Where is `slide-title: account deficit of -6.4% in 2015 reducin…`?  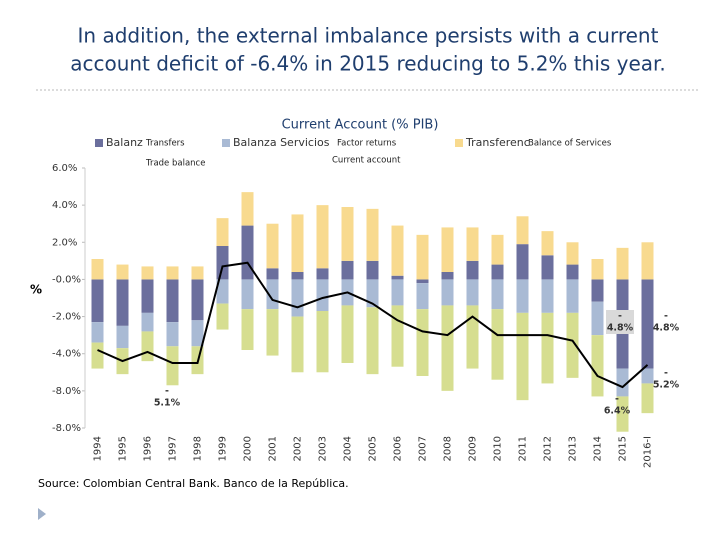 slide-title: account deficit of -6.4% in 2015 reducin… is located at coordinates (368, 64).